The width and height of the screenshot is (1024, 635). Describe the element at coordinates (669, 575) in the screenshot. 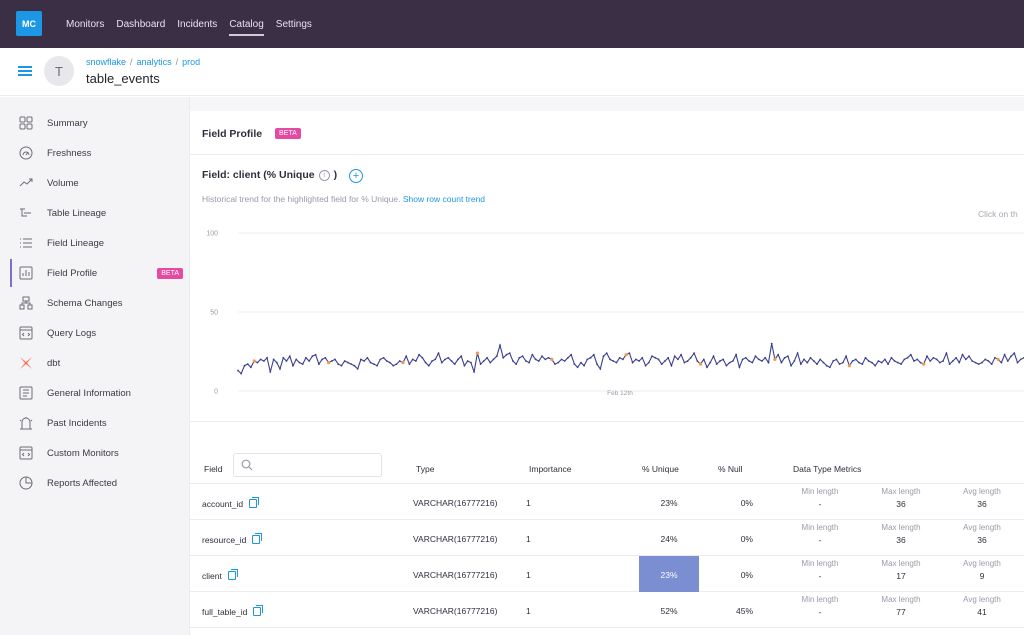

I see `unique-cell: 23%` at that location.